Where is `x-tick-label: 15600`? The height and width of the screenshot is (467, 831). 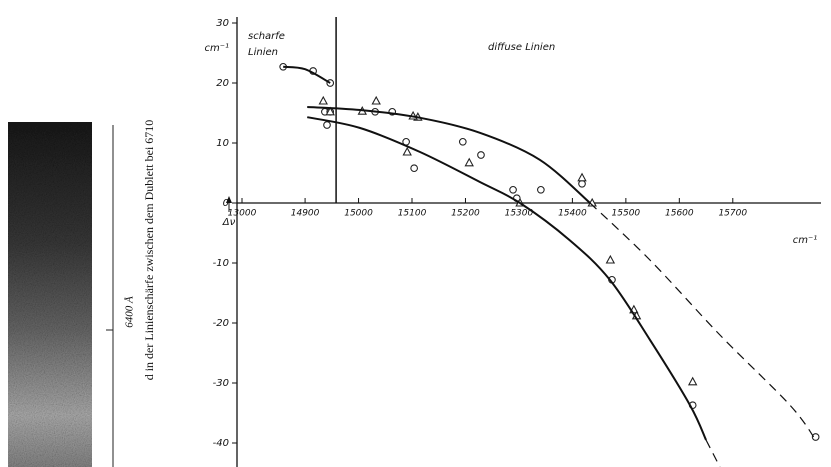 x-tick-label: 15600 is located at coordinates (679, 214).